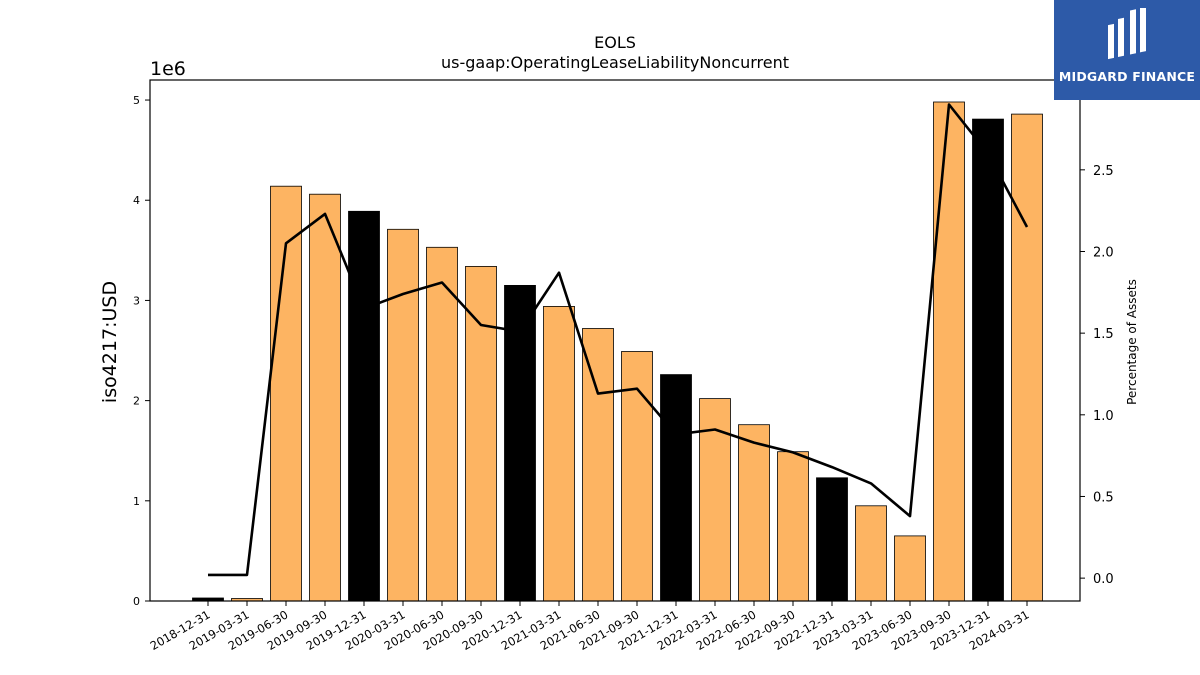 Image resolution: width=1200 pixels, height=675 pixels. Describe the element at coordinates (110, 342) in the screenshot. I see `y-axis-label: iso4217:USD` at that location.